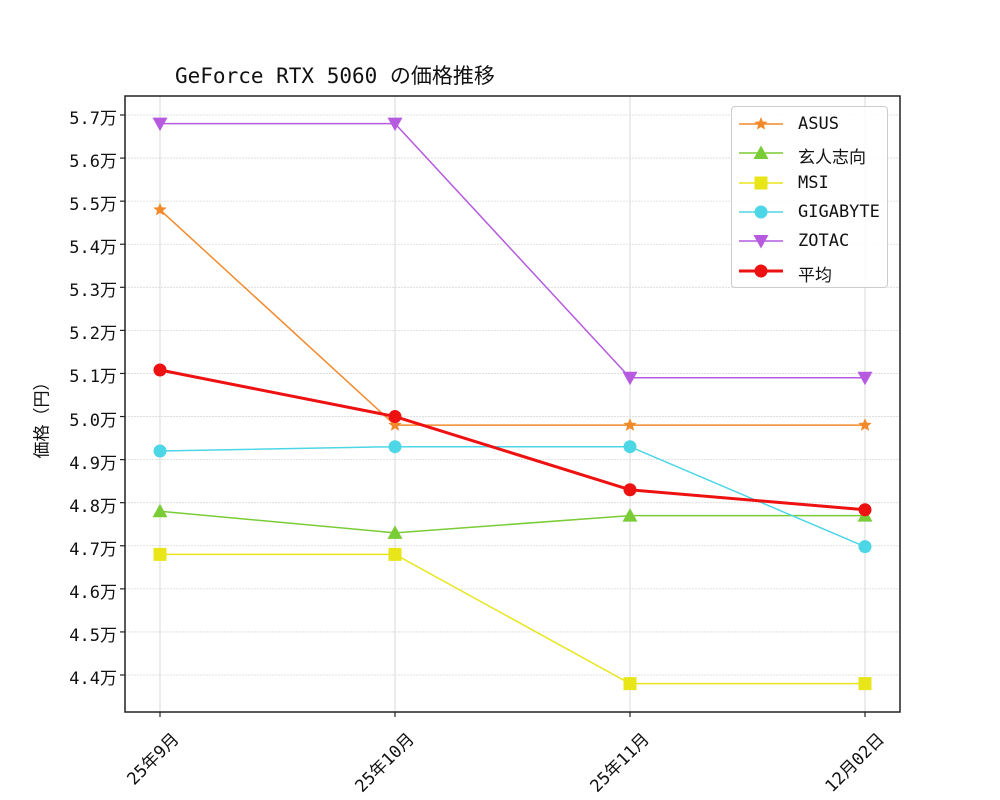 The width and height of the screenshot is (1000, 800). What do you see at coordinates (93, 679) in the screenshot?
I see `y-tick-label: 4.4万` at bounding box center [93, 679].